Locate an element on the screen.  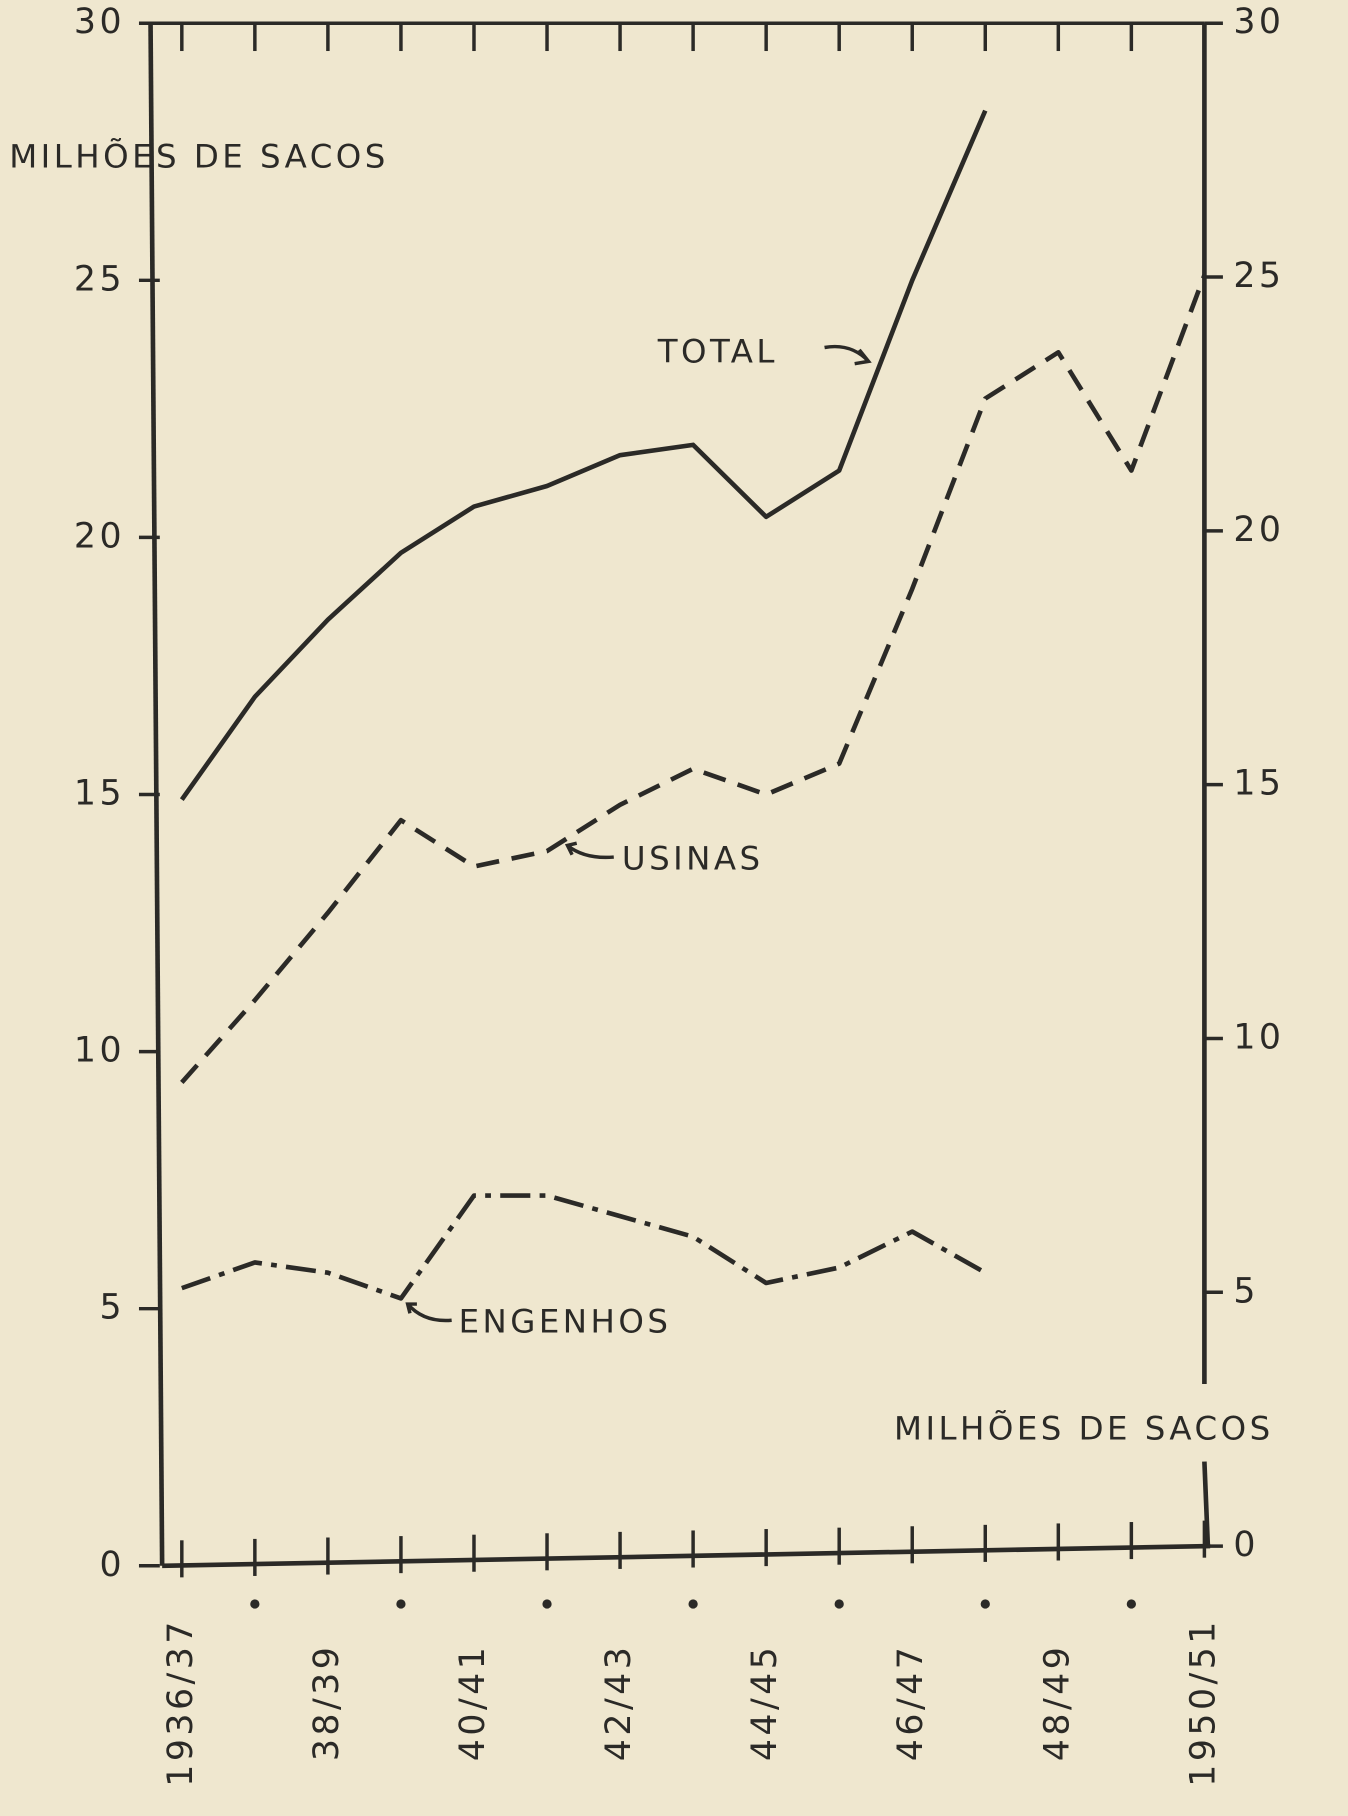
y2-tick-label: 20 is located at coordinates (1258, 530).